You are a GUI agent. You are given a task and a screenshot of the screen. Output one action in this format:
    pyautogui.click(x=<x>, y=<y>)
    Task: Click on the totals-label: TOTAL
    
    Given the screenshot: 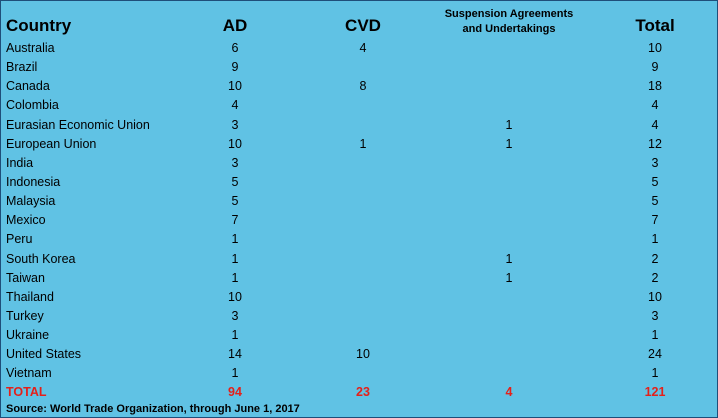 What is the action you would take?
    pyautogui.click(x=26, y=392)
    